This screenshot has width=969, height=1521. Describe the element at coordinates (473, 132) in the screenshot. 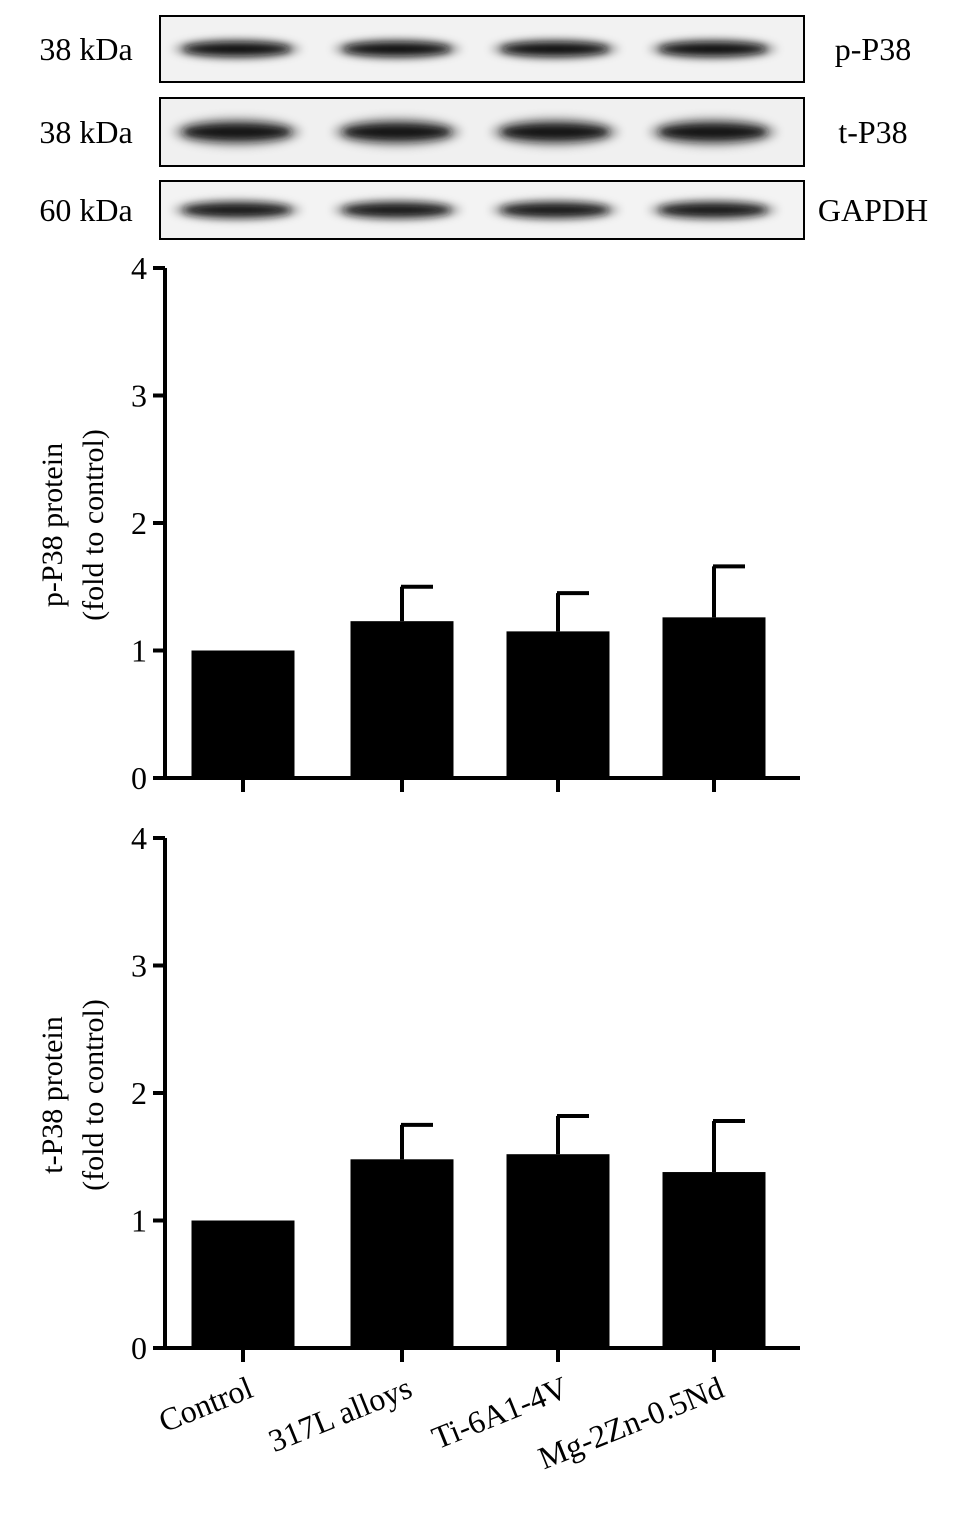

I see `blot-row-t-p38: 38 kDa t-P38` at that location.